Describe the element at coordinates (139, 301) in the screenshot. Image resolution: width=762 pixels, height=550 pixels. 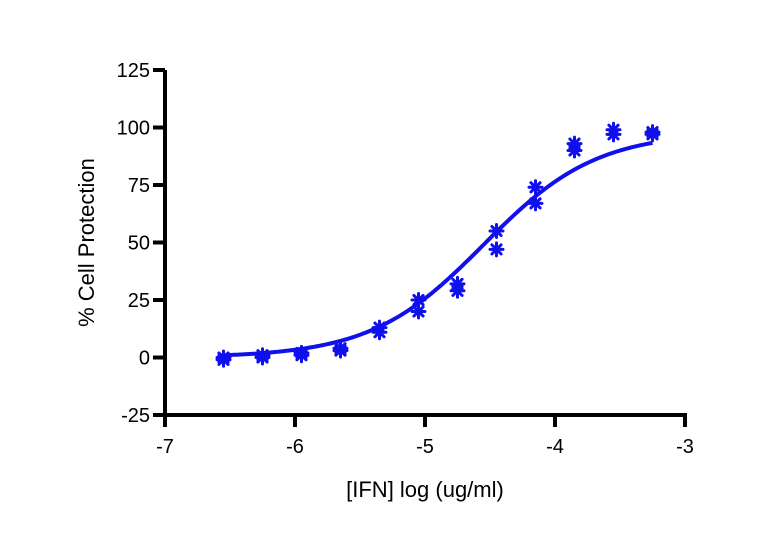
I see `y-tick-label: 25` at that location.